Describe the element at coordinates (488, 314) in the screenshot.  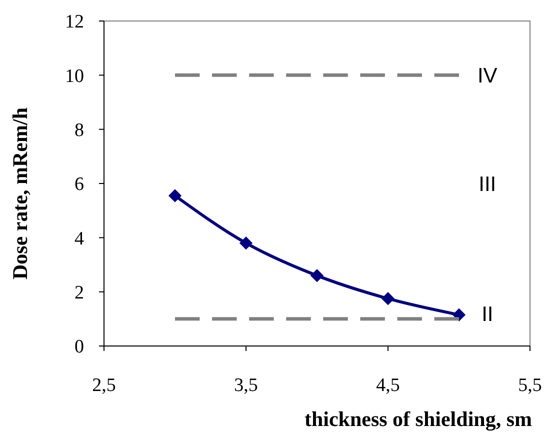
I see `annotation: II` at that location.